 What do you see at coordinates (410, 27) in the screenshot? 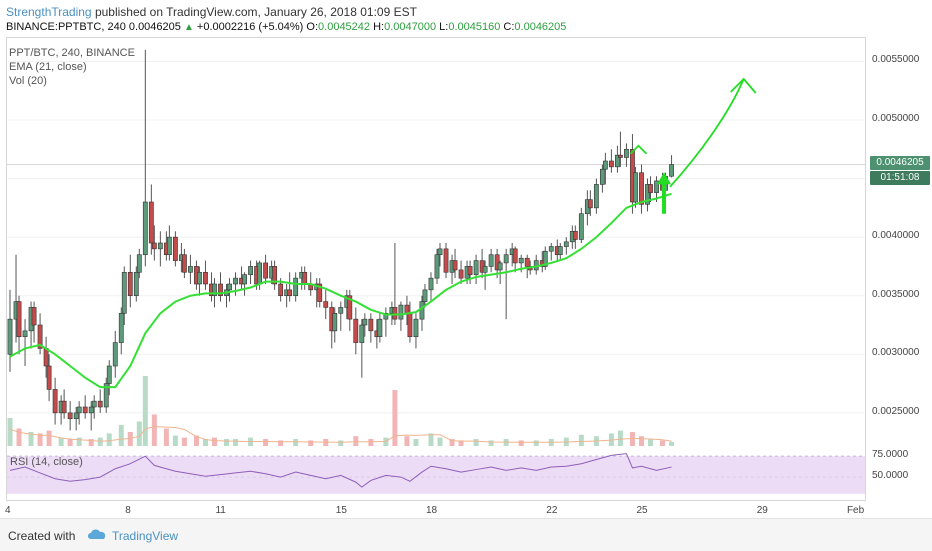
I see `high-value: 0.0047000` at bounding box center [410, 27].